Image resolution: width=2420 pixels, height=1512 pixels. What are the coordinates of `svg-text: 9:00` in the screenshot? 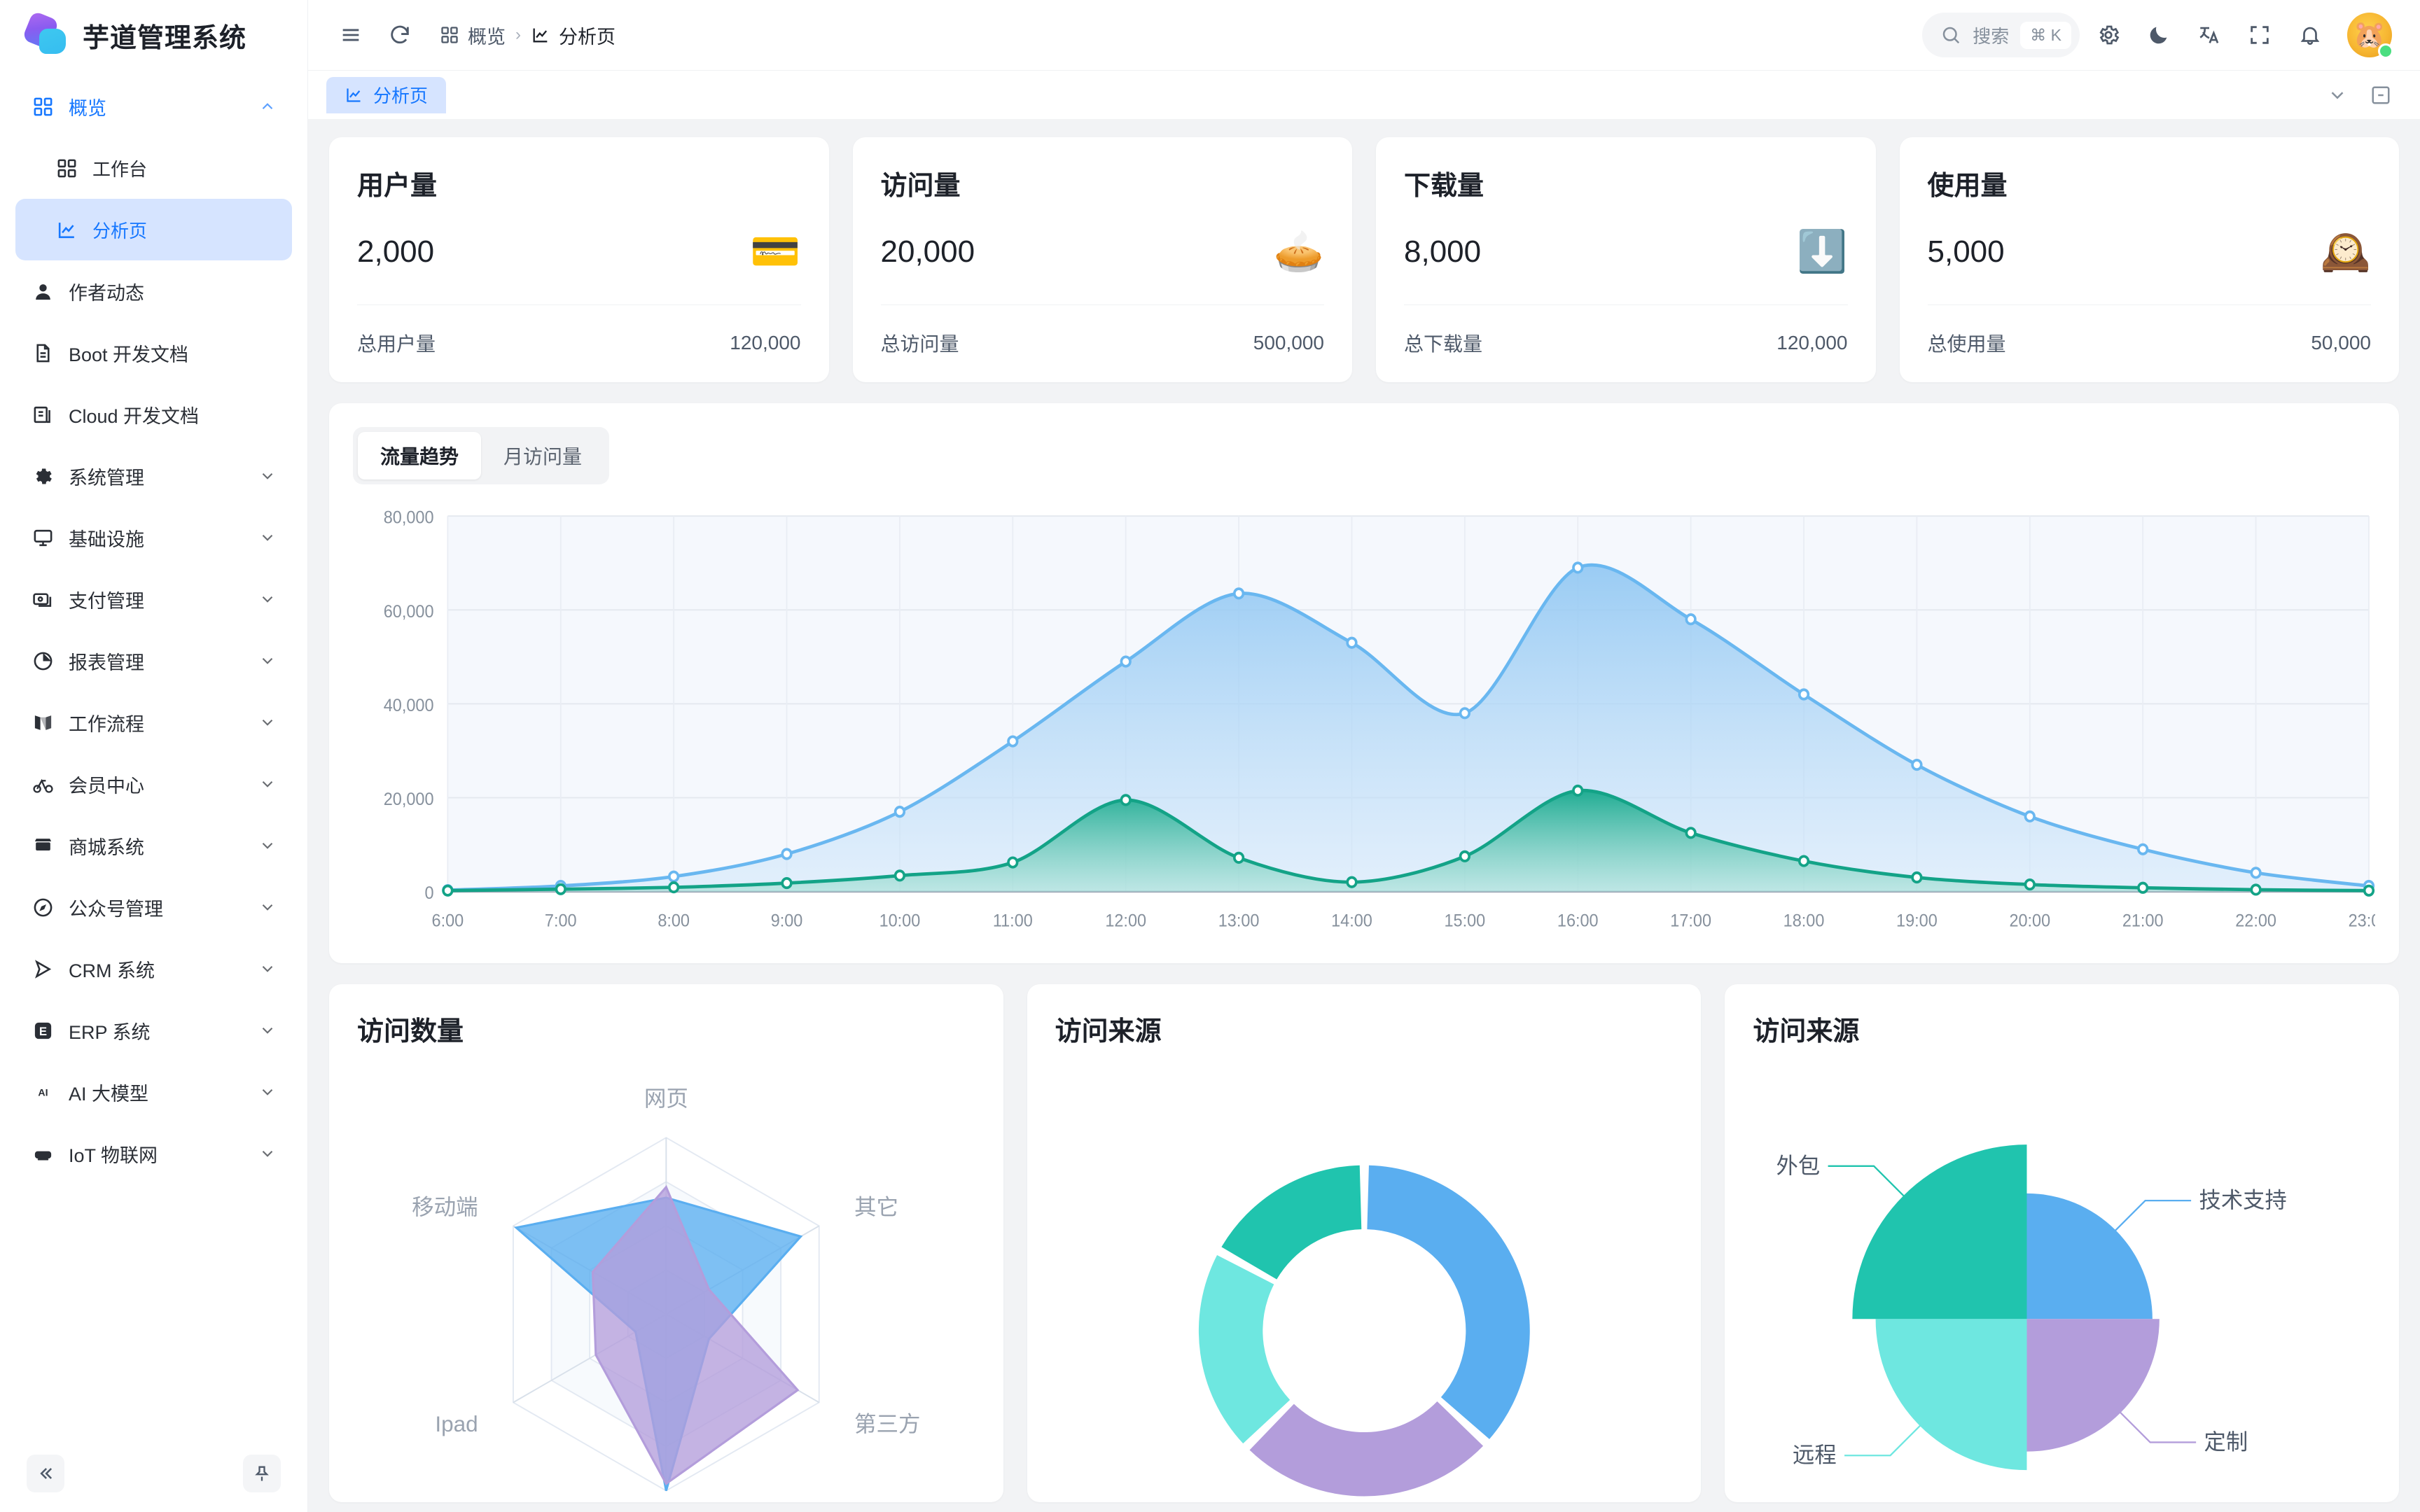 It's located at (787, 921).